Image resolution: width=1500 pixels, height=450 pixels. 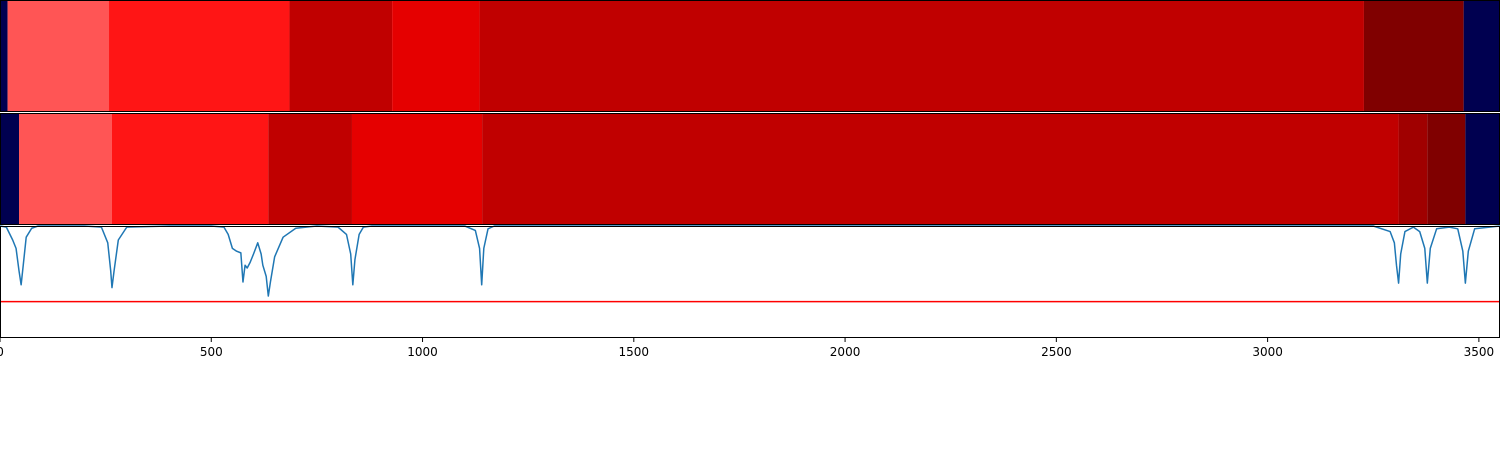 What do you see at coordinates (1479, 352) in the screenshot?
I see `x-tick-label: 3500` at bounding box center [1479, 352].